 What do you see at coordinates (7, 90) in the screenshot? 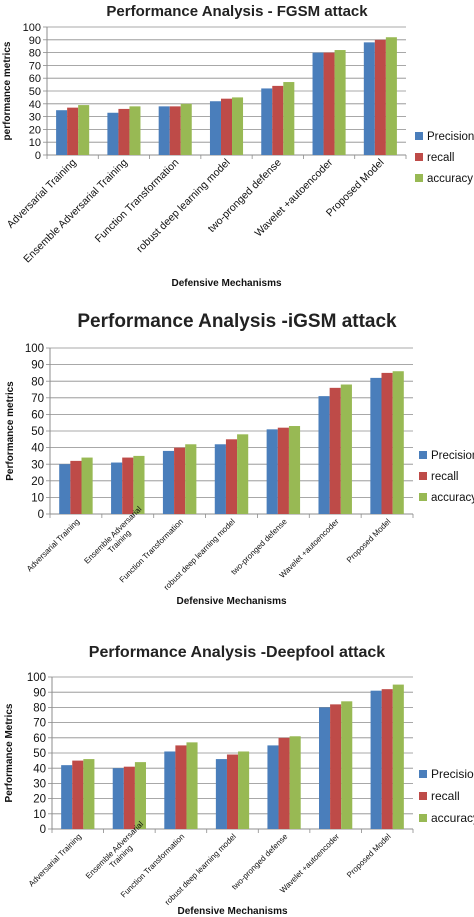
I see `y-axis-label: performance metrics` at bounding box center [7, 90].